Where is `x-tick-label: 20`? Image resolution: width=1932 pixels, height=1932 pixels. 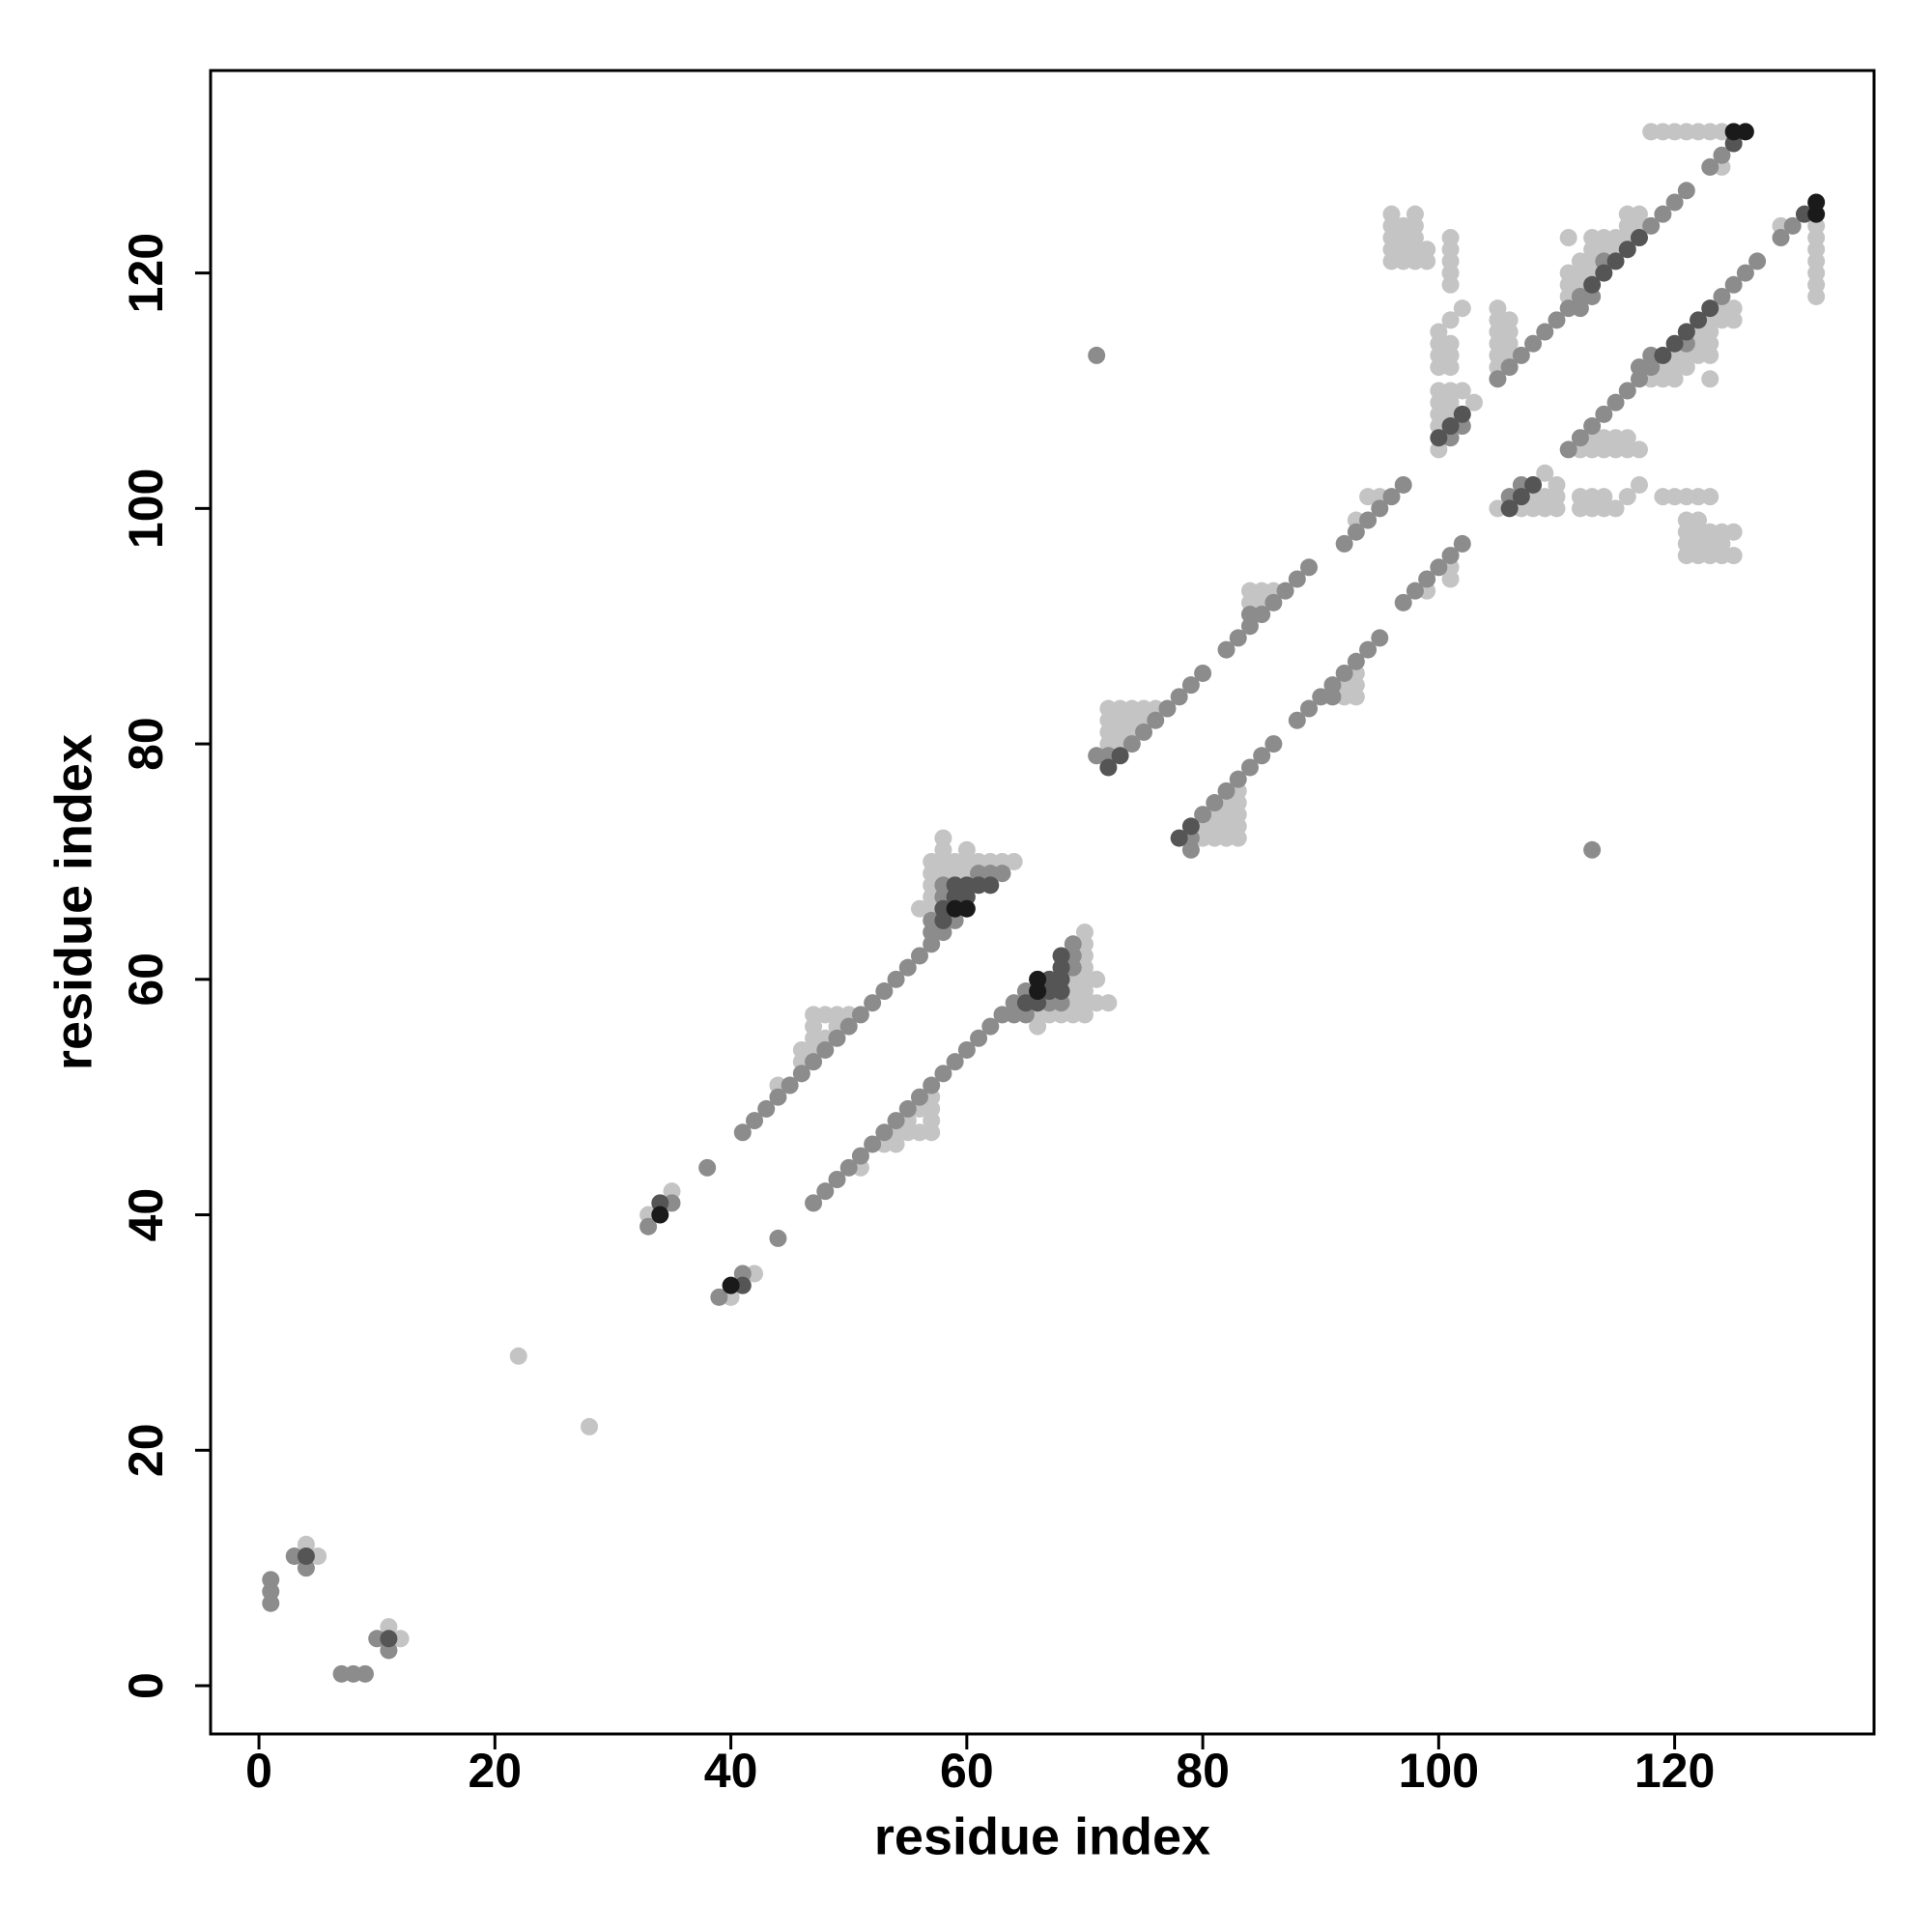
x-tick-label: 20 is located at coordinates (496, 1771).